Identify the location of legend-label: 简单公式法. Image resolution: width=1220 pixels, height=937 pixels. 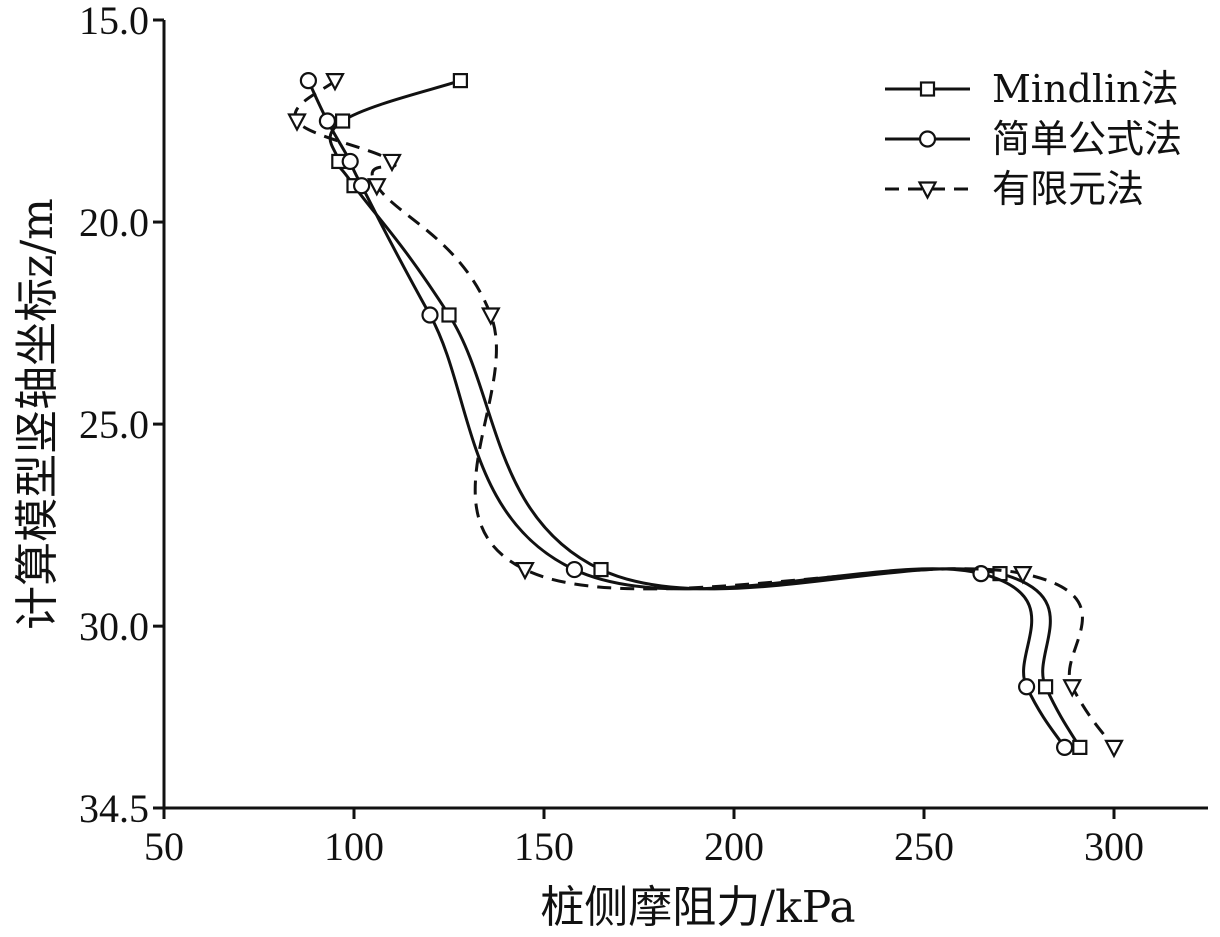
(1087, 139).